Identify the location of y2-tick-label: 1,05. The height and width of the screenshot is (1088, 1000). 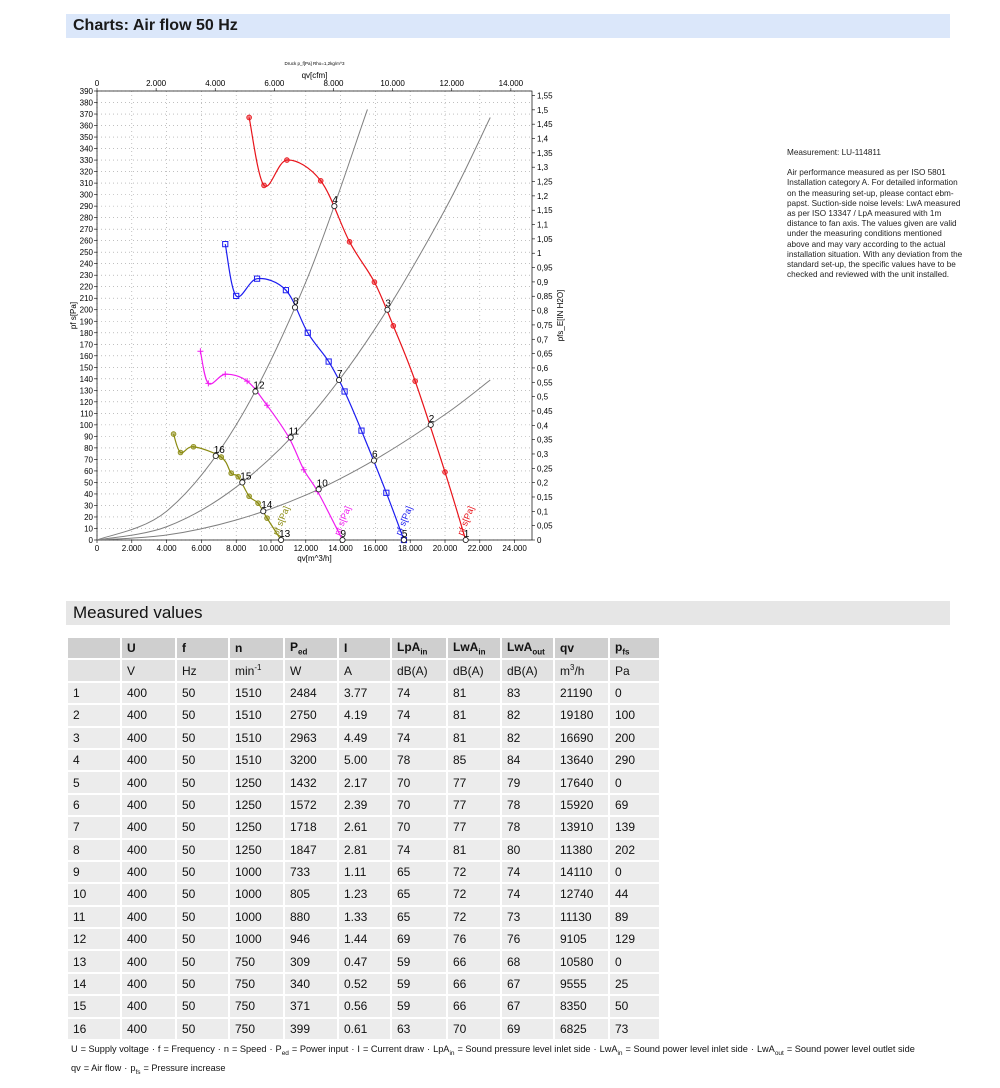
(545, 239).